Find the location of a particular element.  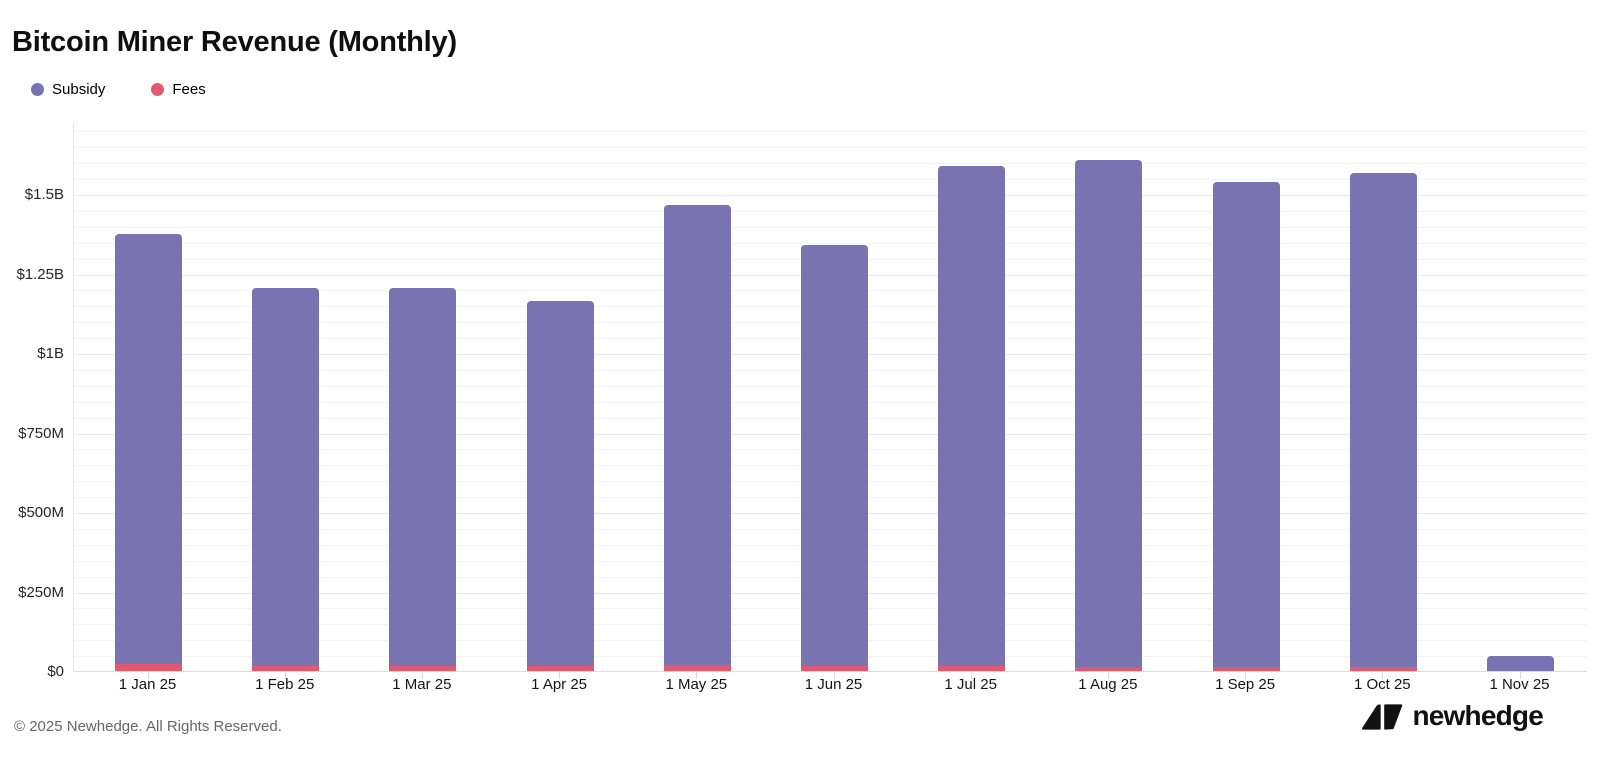

brand-name: newhedge is located at coordinates (1477, 715).